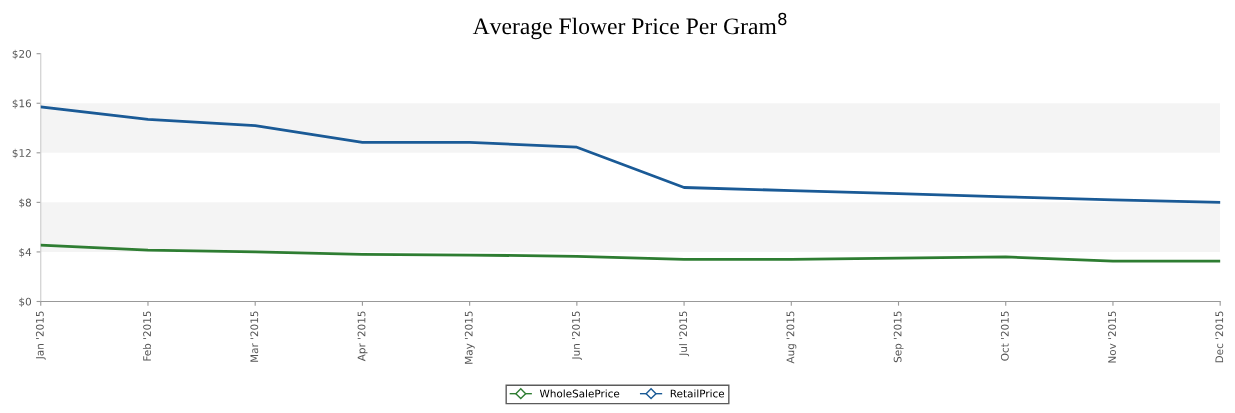 The width and height of the screenshot is (1235, 413). What do you see at coordinates (40, 335) in the screenshot?
I see `x-tick-label: Jan '2015` at bounding box center [40, 335].